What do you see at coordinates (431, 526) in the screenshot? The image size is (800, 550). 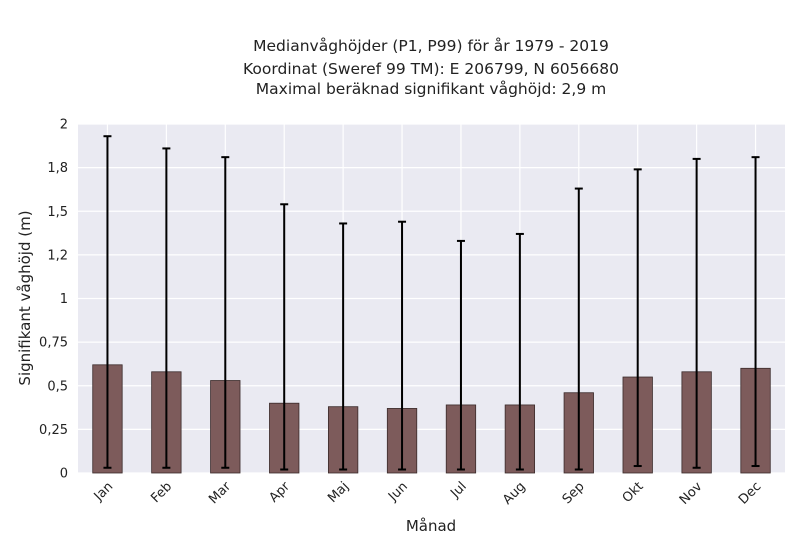 I see `x-axis-label: Månad` at bounding box center [431, 526].